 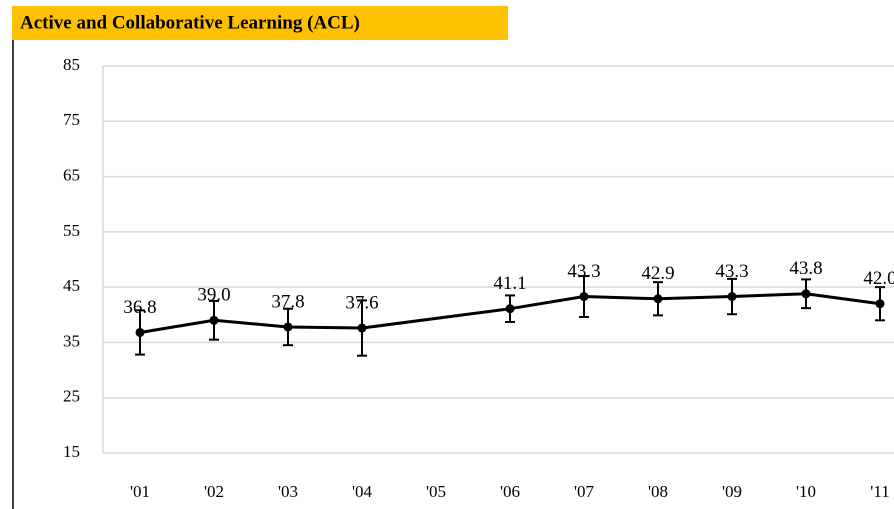 What do you see at coordinates (190, 22) in the screenshot?
I see `chart-title: Active and Collaborative Learning (ACL)` at bounding box center [190, 22].